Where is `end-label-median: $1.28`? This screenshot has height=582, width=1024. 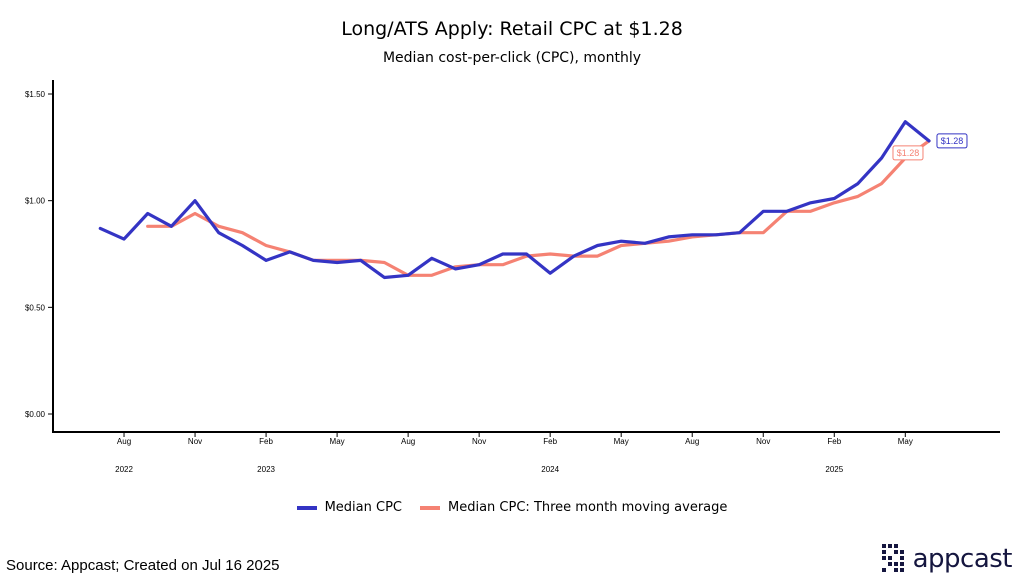 end-label-median: $1.28 is located at coordinates (952, 141).